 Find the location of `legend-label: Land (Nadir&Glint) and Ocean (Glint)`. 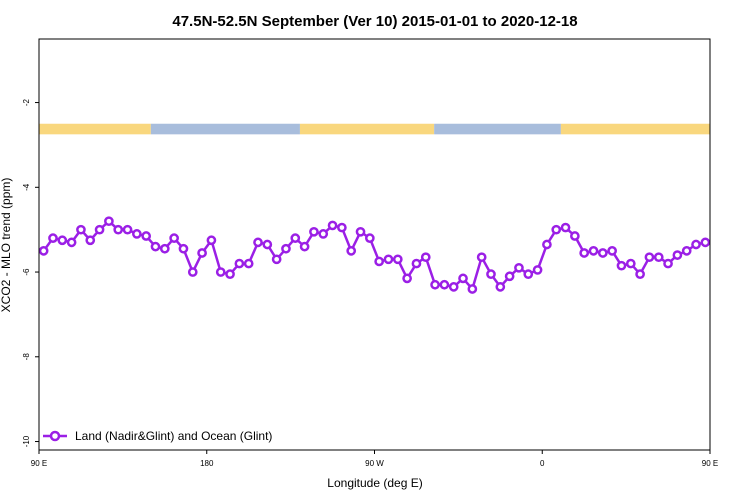

legend-label: Land (Nadir&Glint) and Ocean (Glint) is located at coordinates (173, 436).